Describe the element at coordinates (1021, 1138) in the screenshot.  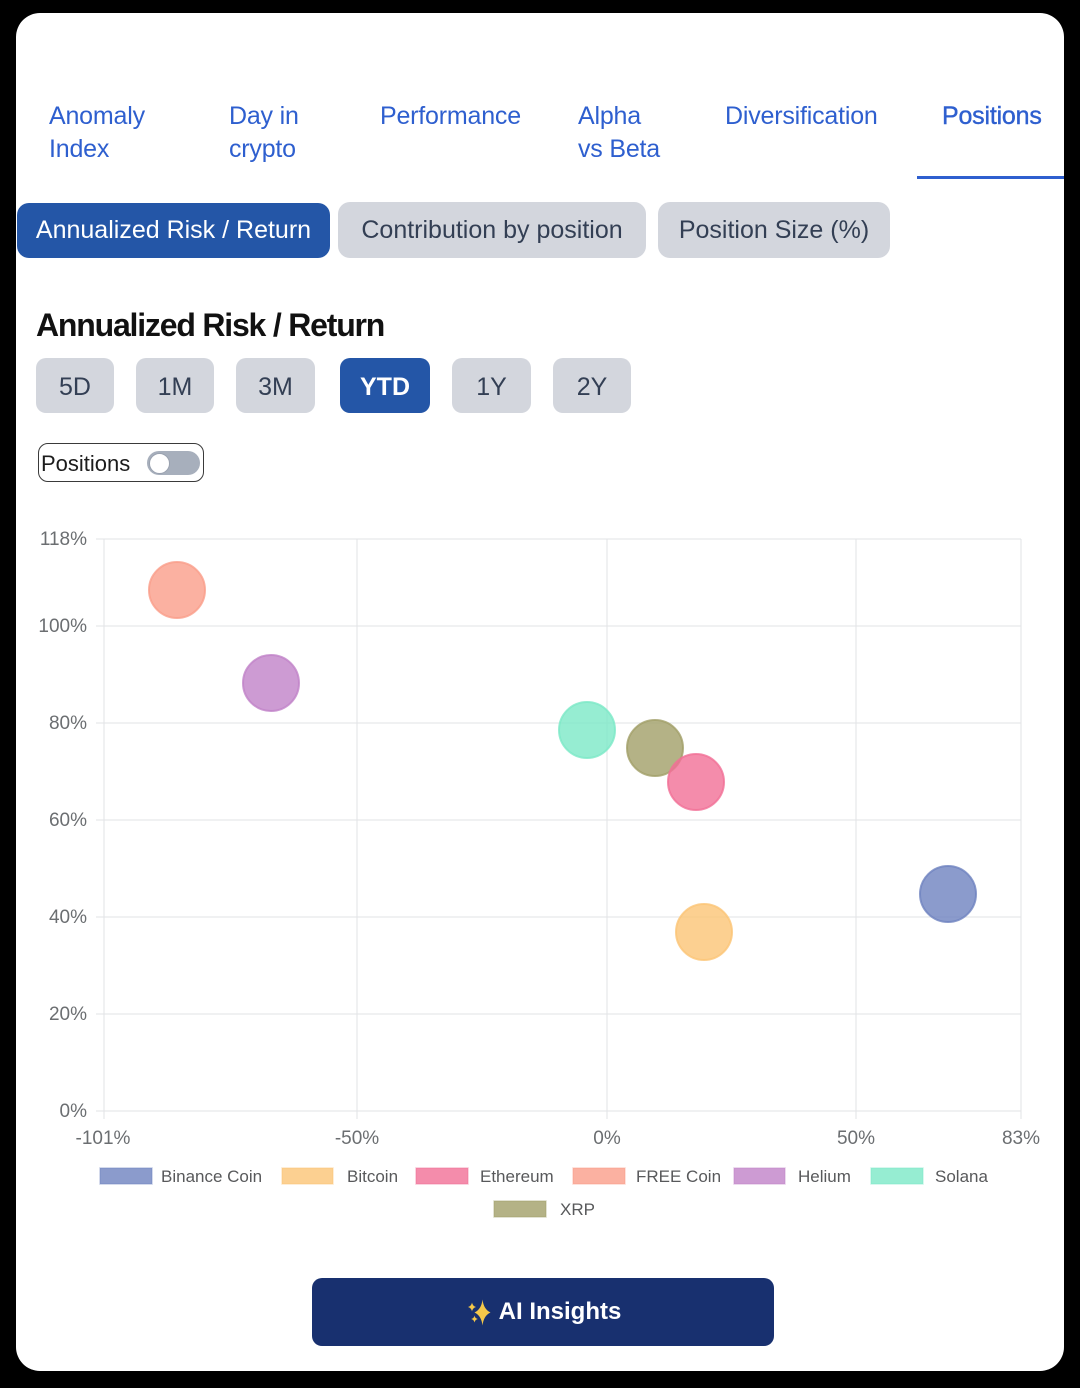
I see `svg-text: 83%` at that location.